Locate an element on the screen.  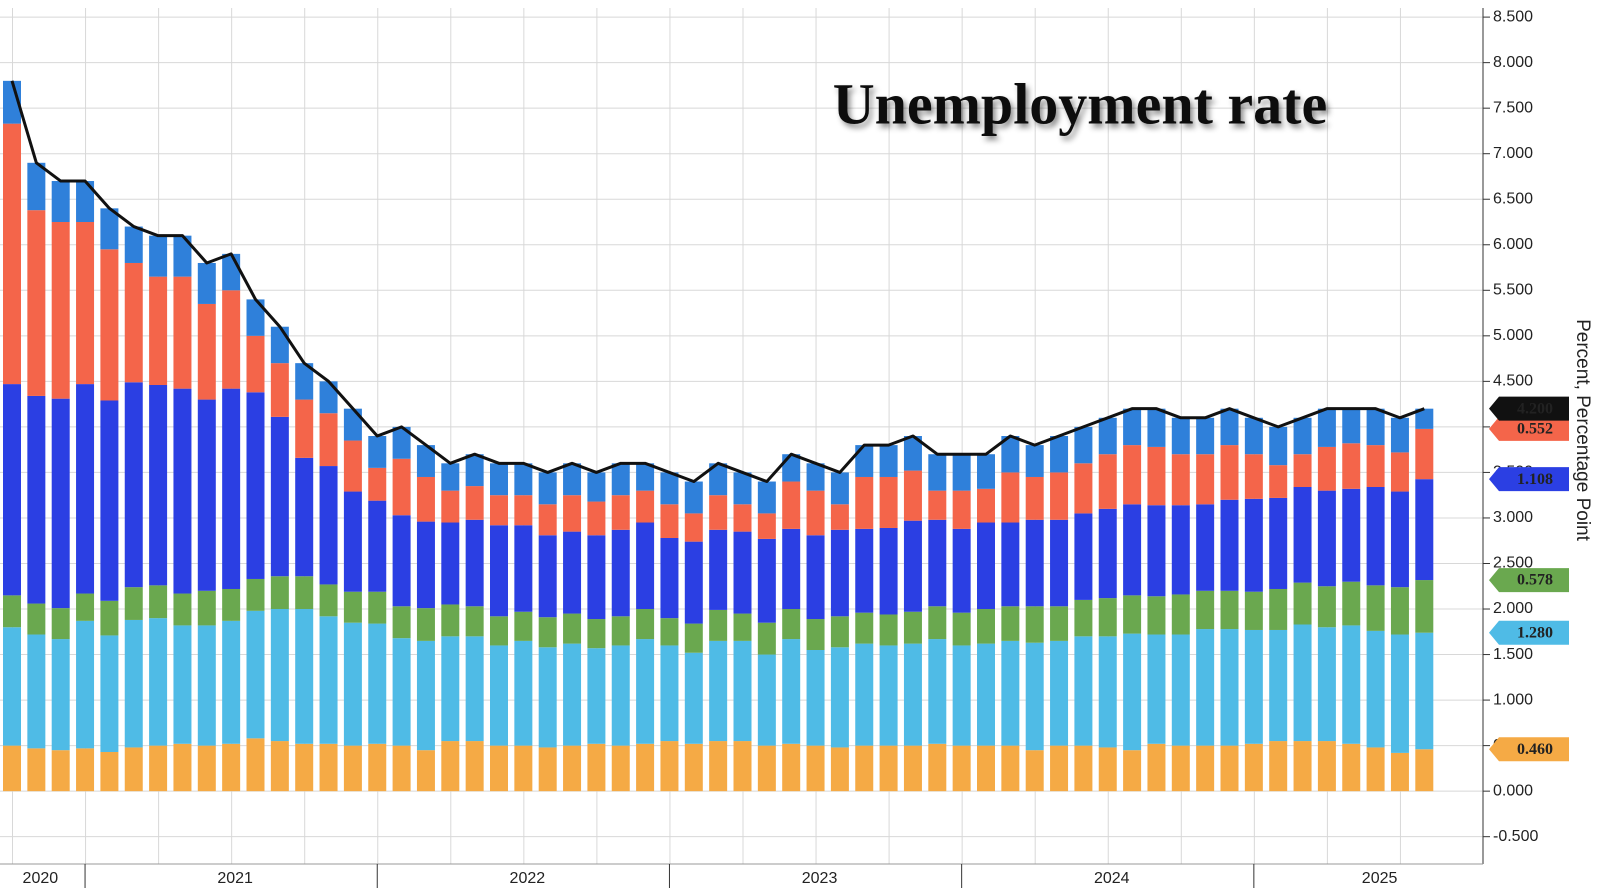
end-tag: 0.552 is located at coordinates (1529, 428).